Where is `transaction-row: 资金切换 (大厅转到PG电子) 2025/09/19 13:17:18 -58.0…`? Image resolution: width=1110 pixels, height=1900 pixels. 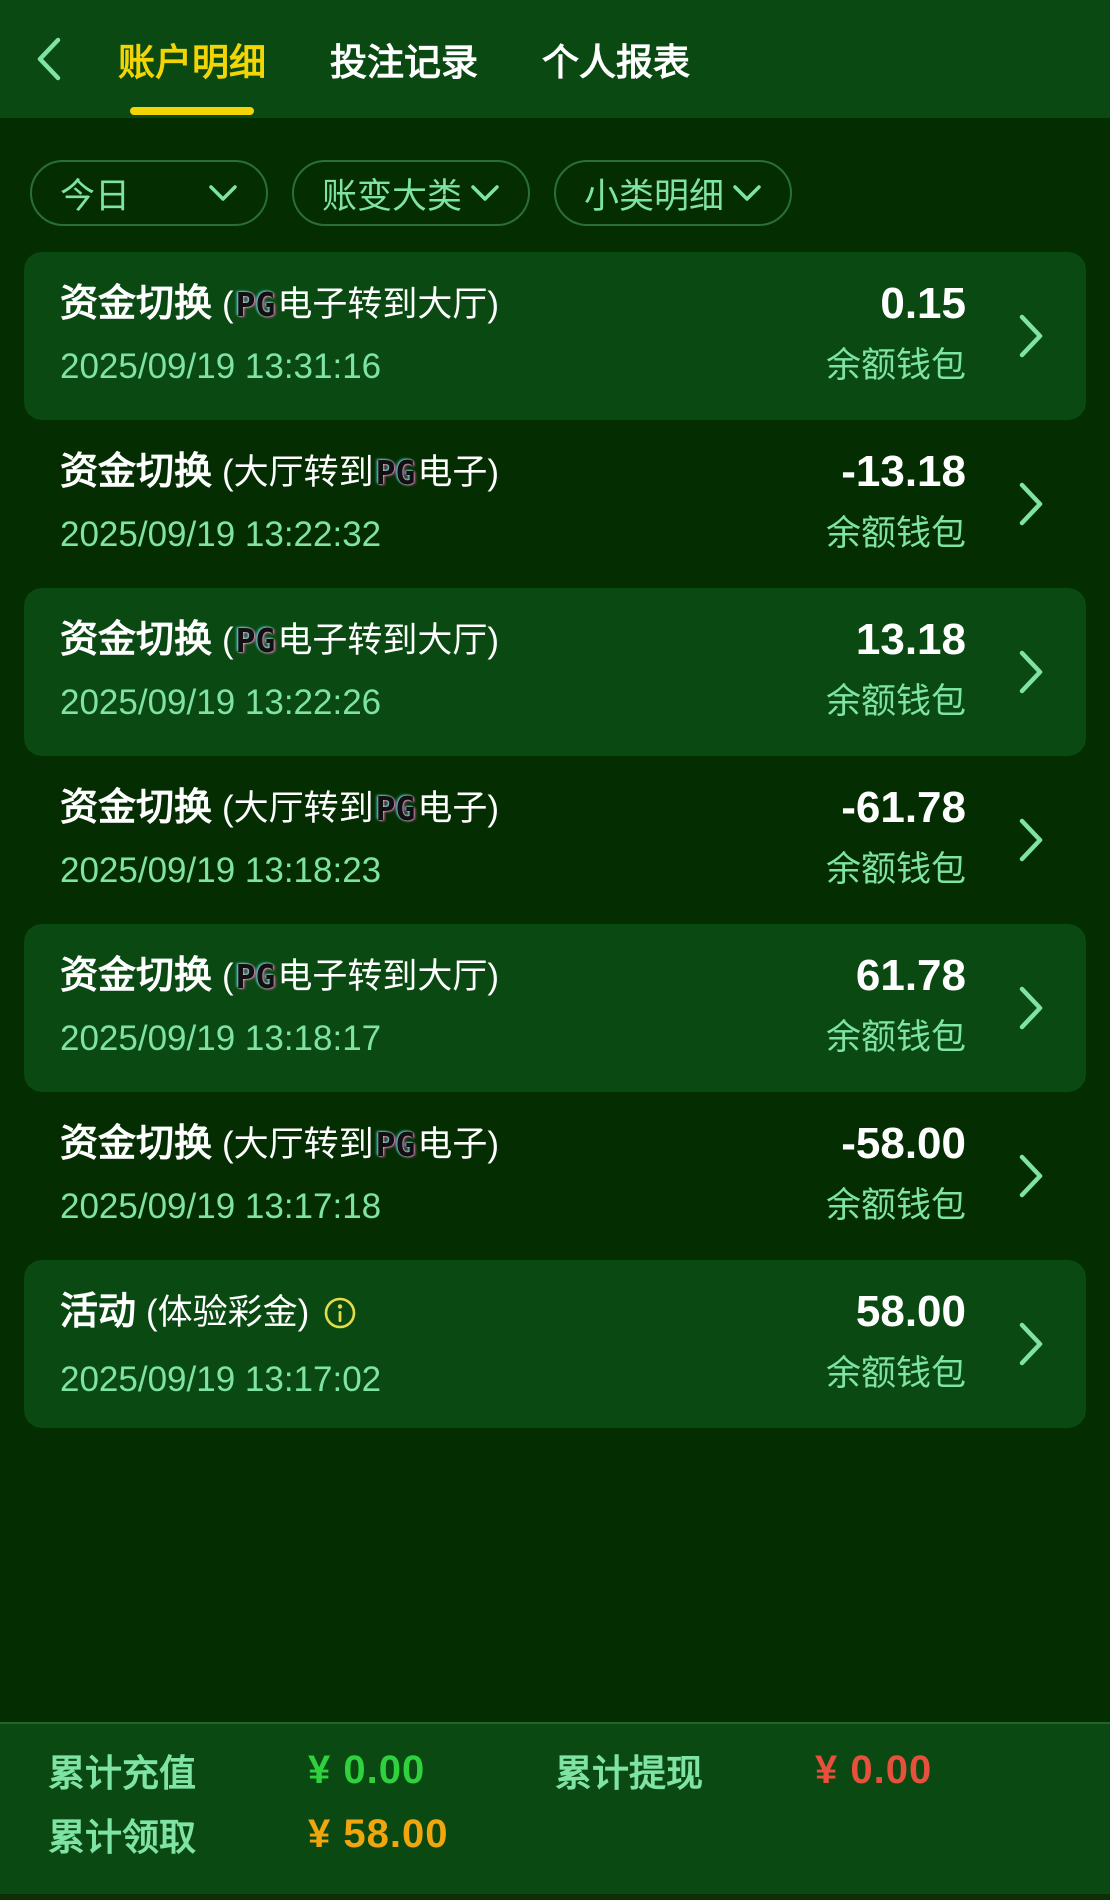
transaction-row: 资金切换 (大厅转到PG电子) 2025/09/19 13:17:18 -58.0… is located at coordinates (555, 1176).